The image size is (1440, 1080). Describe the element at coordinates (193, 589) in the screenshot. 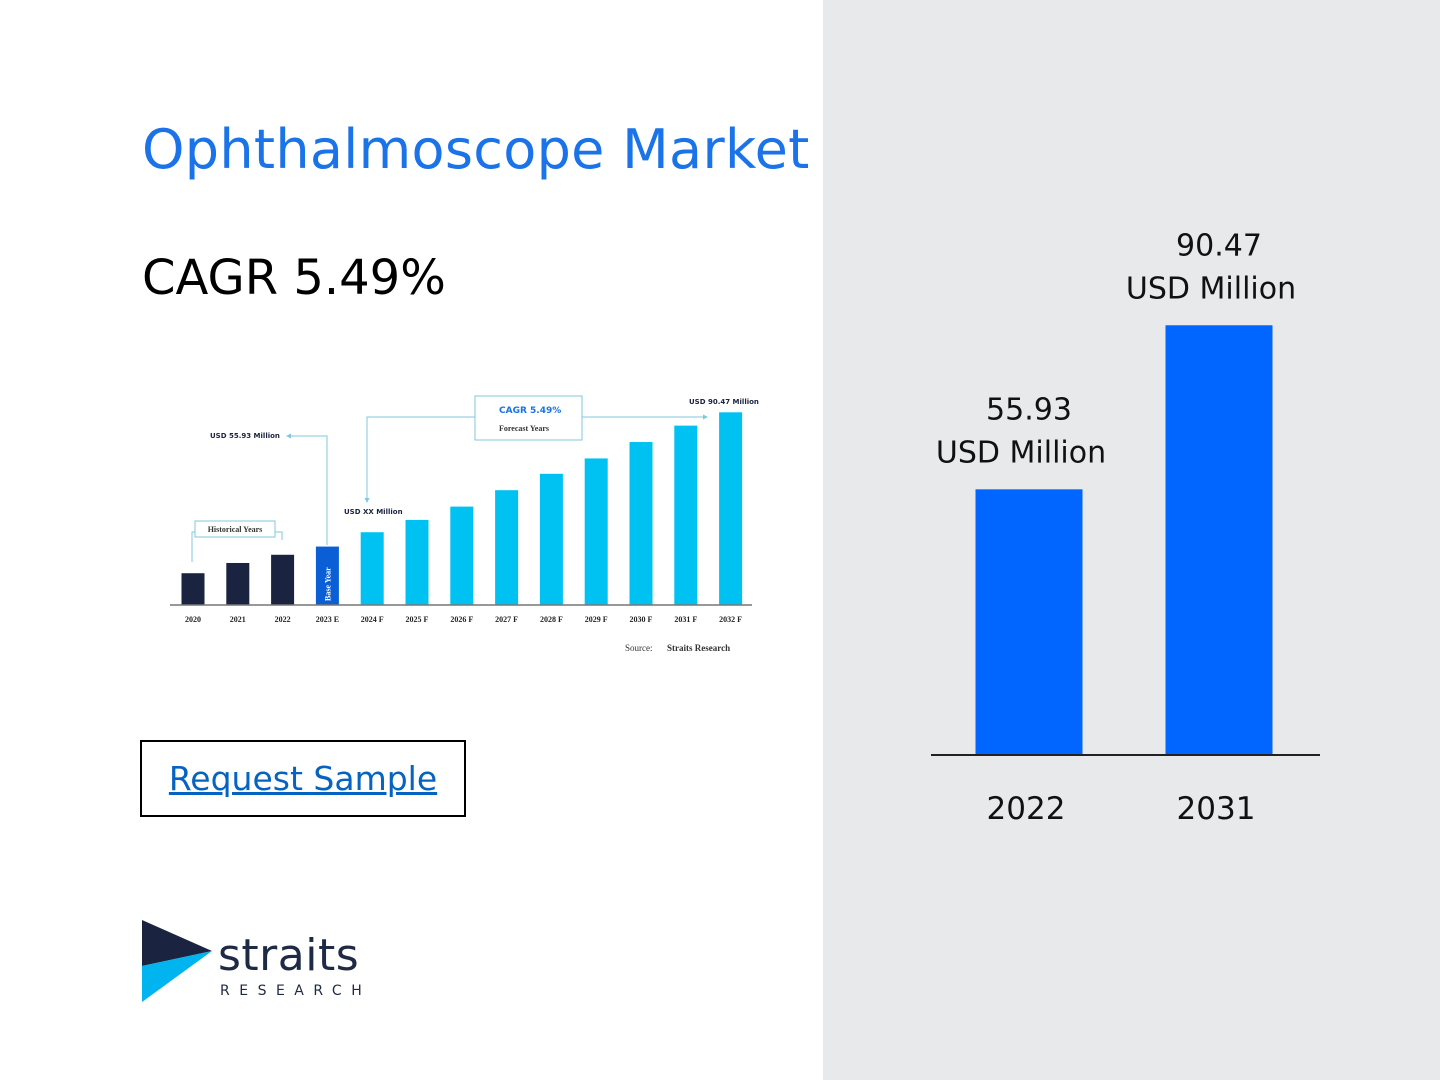

I see `mini-bar-2020` at that location.